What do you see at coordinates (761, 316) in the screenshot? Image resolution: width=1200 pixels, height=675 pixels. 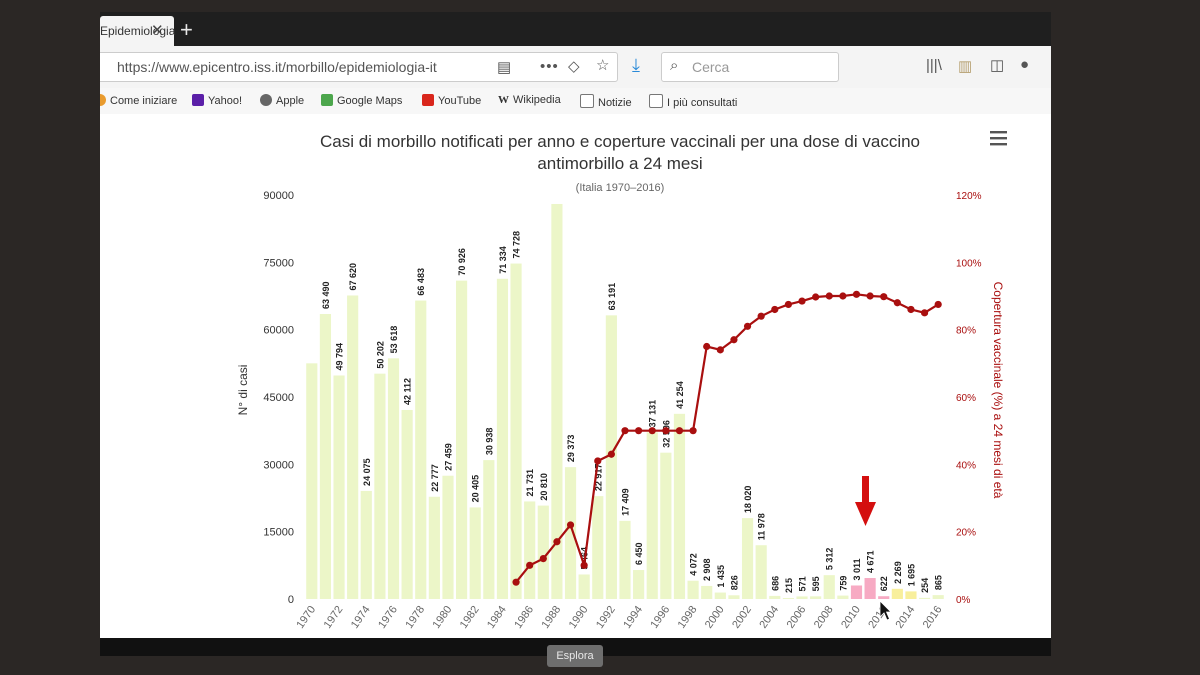 I see `coverage-point-2003` at bounding box center [761, 316].